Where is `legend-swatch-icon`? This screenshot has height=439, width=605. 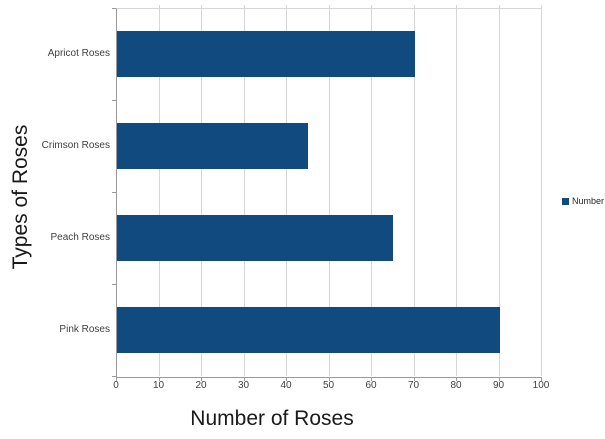
legend-swatch-icon is located at coordinates (565, 201).